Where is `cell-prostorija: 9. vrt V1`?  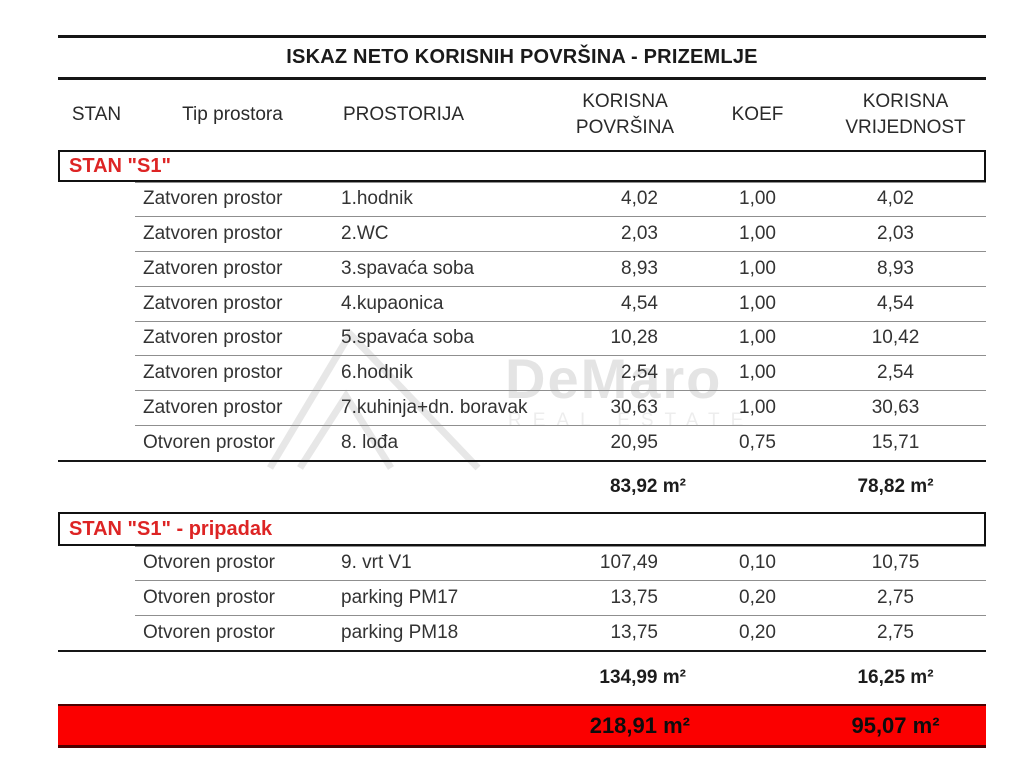
cell-prostorija: 9. vrt V1 is located at coordinates (376, 563).